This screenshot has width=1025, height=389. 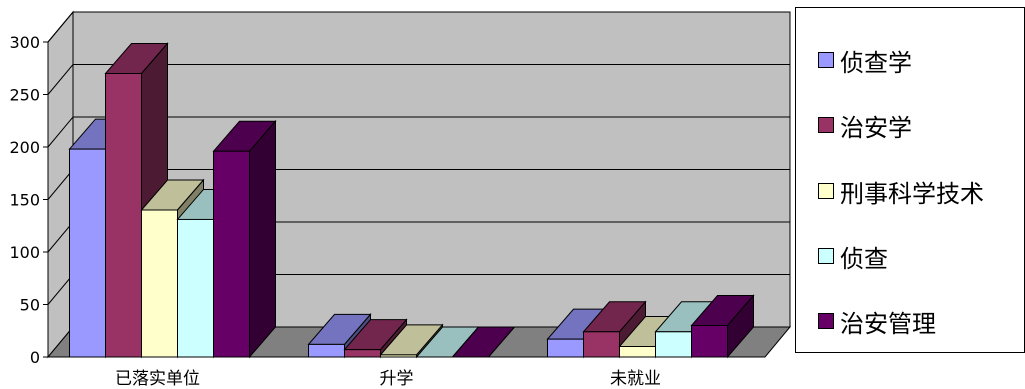 I want to click on legend-item-4: 治安管理, so click(x=877, y=321).